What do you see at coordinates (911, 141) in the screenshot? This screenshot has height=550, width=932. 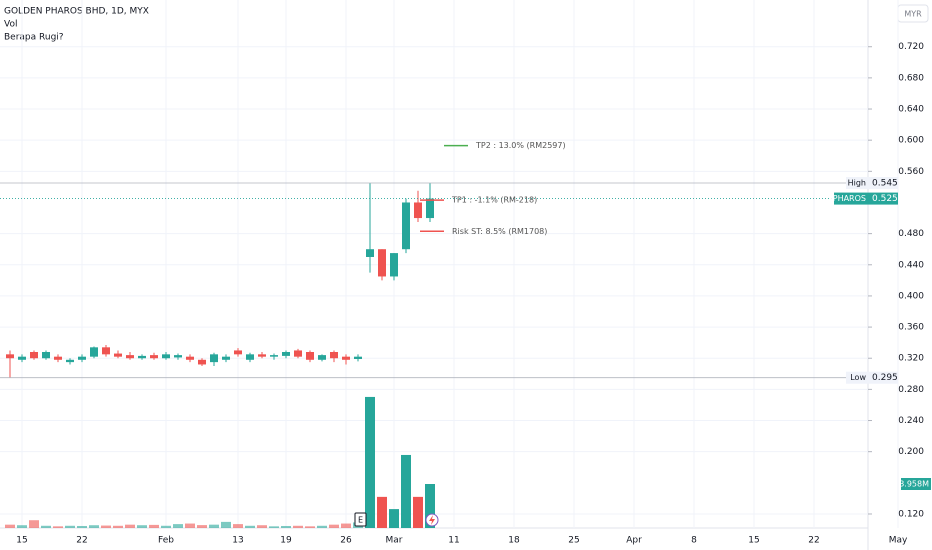 I see `y-tick-label: 0.600` at bounding box center [911, 141].